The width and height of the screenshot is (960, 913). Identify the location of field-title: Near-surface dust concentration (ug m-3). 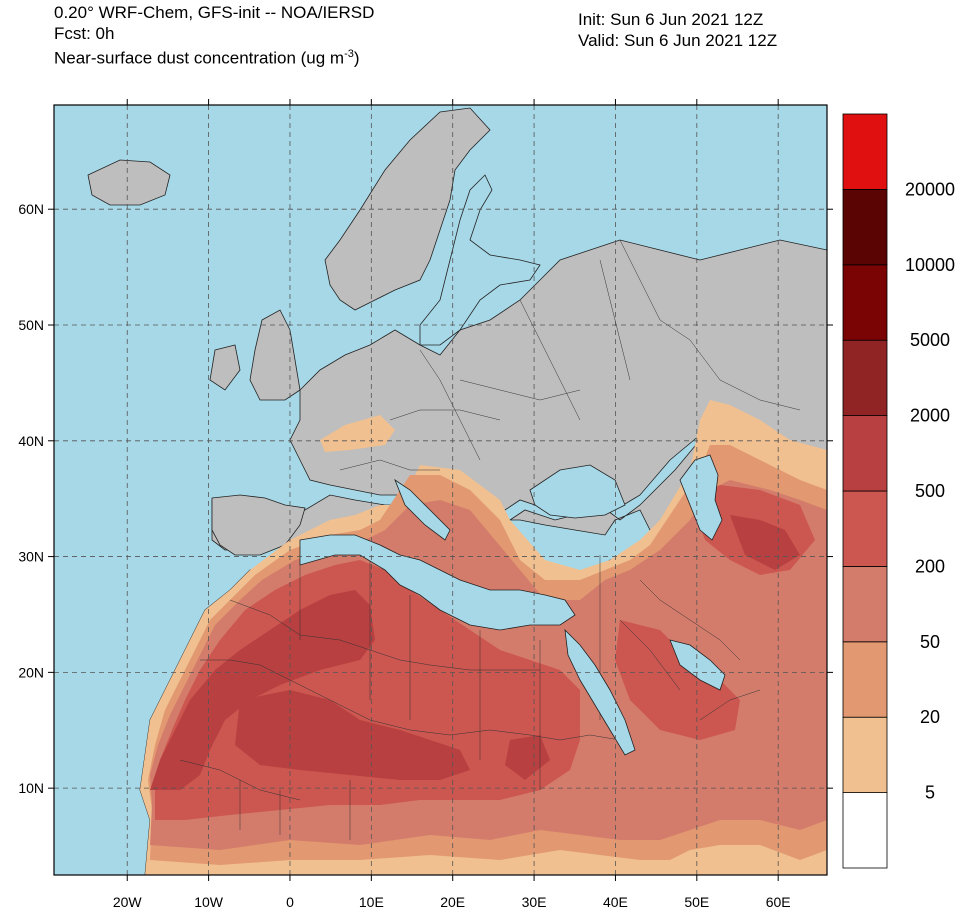
(214, 56).